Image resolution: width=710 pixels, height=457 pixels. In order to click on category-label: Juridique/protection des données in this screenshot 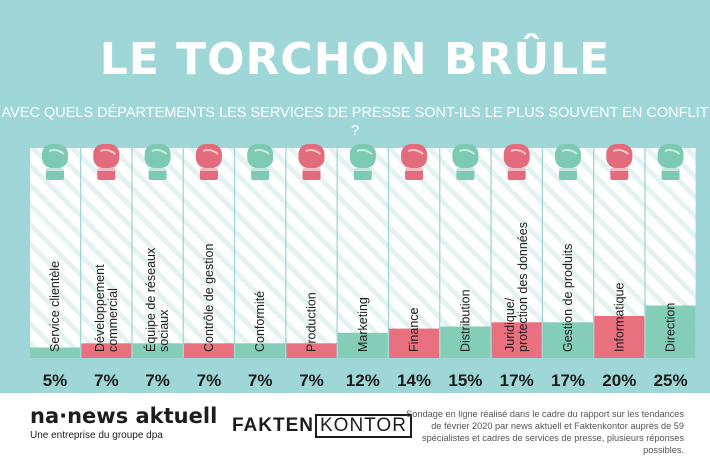, I will do `click(516, 287)`.